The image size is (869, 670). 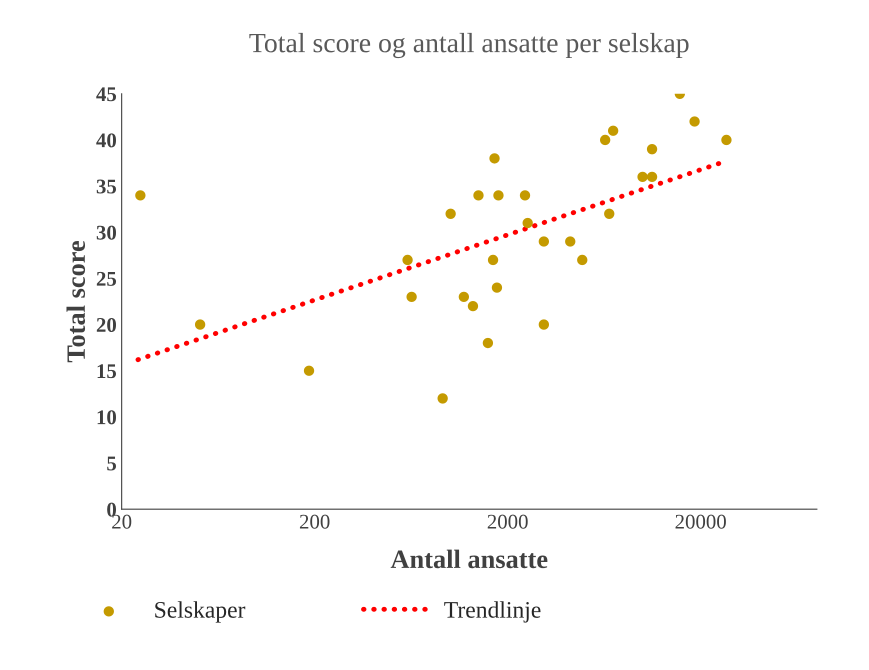 I want to click on x-tick-label: 20000, so click(x=701, y=521).